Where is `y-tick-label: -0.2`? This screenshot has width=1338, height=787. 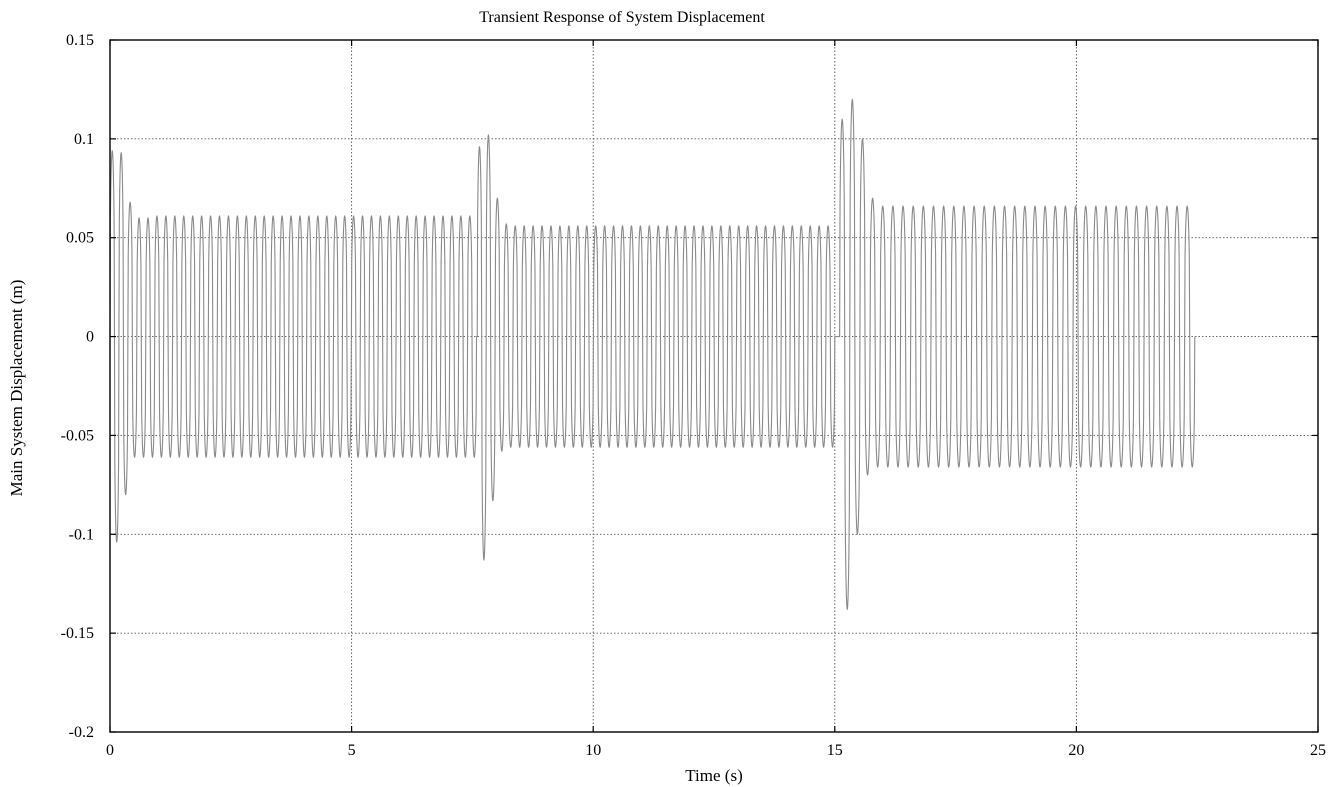 y-tick-label: -0.2 is located at coordinates (81, 732).